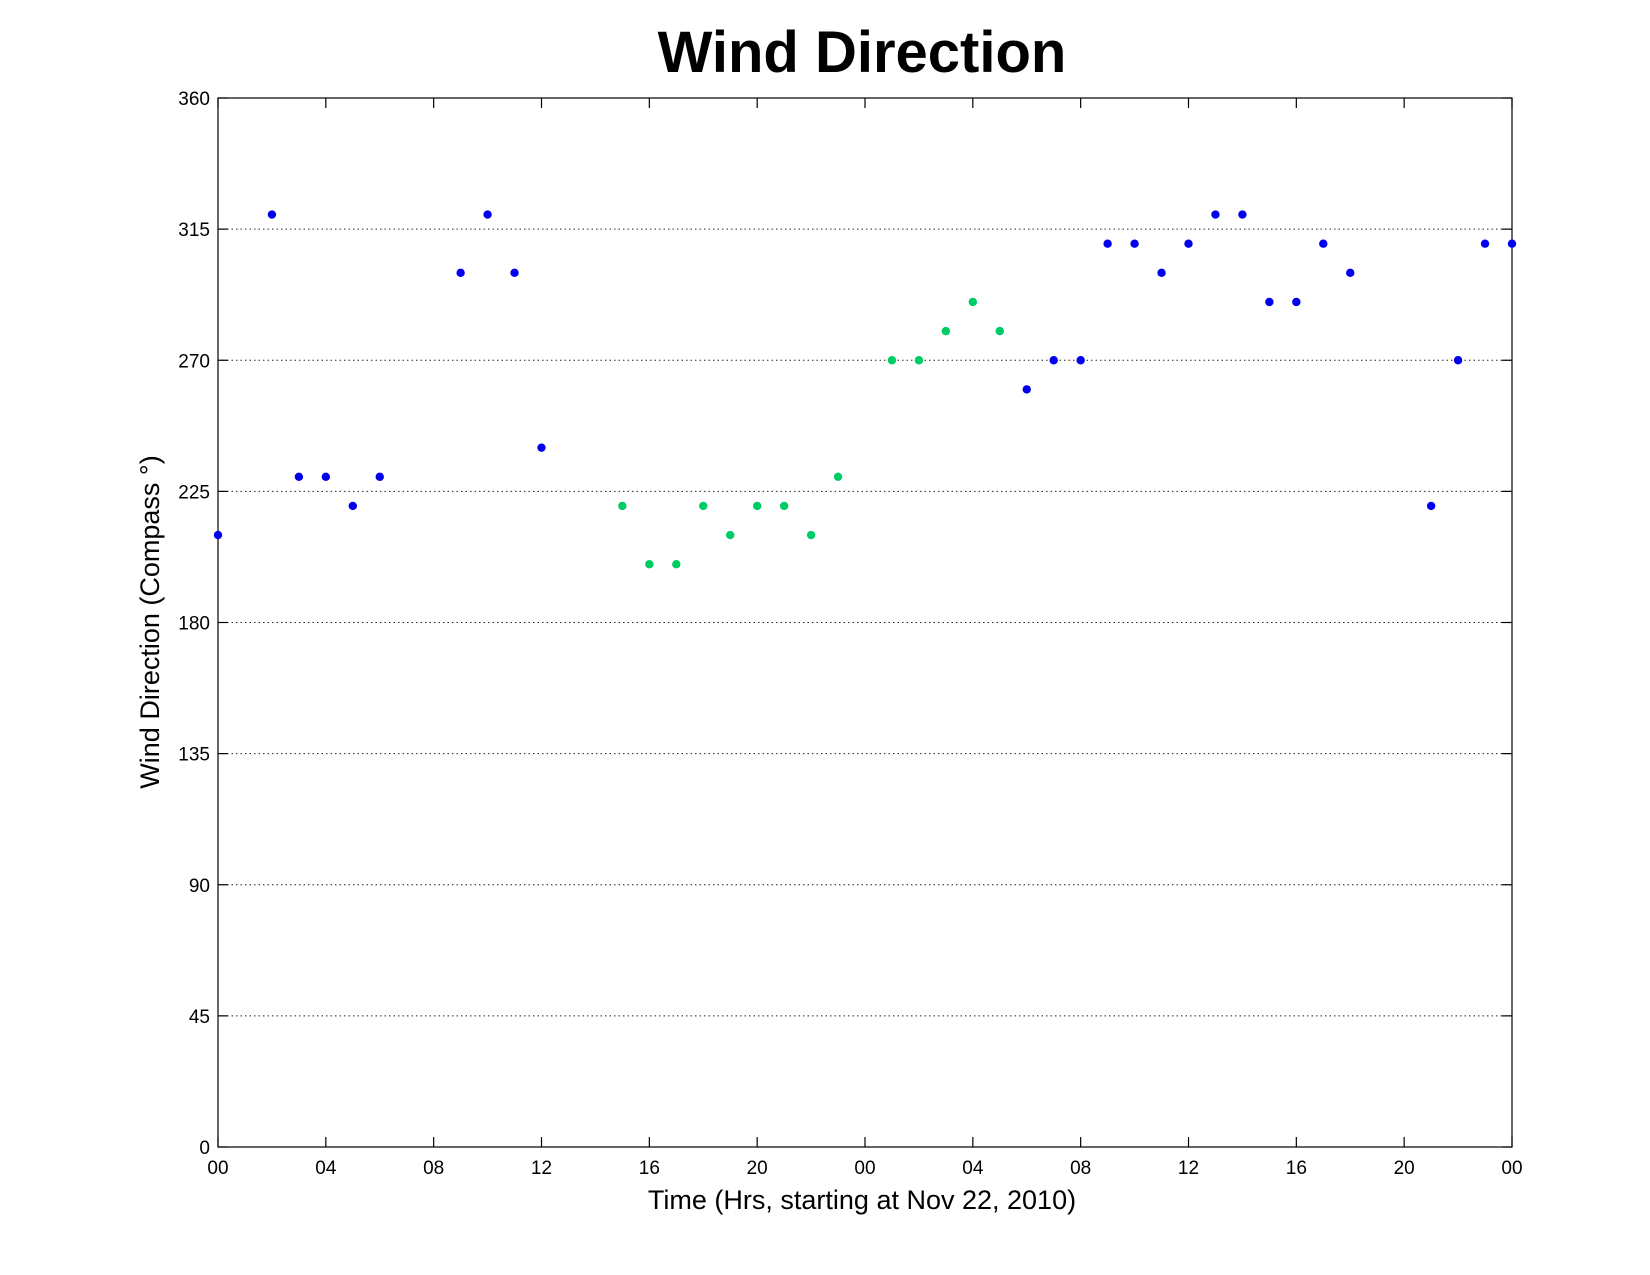 The height and width of the screenshot is (1275, 1650). What do you see at coordinates (199, 1017) in the screenshot?
I see `y-tick-label: 45` at bounding box center [199, 1017].